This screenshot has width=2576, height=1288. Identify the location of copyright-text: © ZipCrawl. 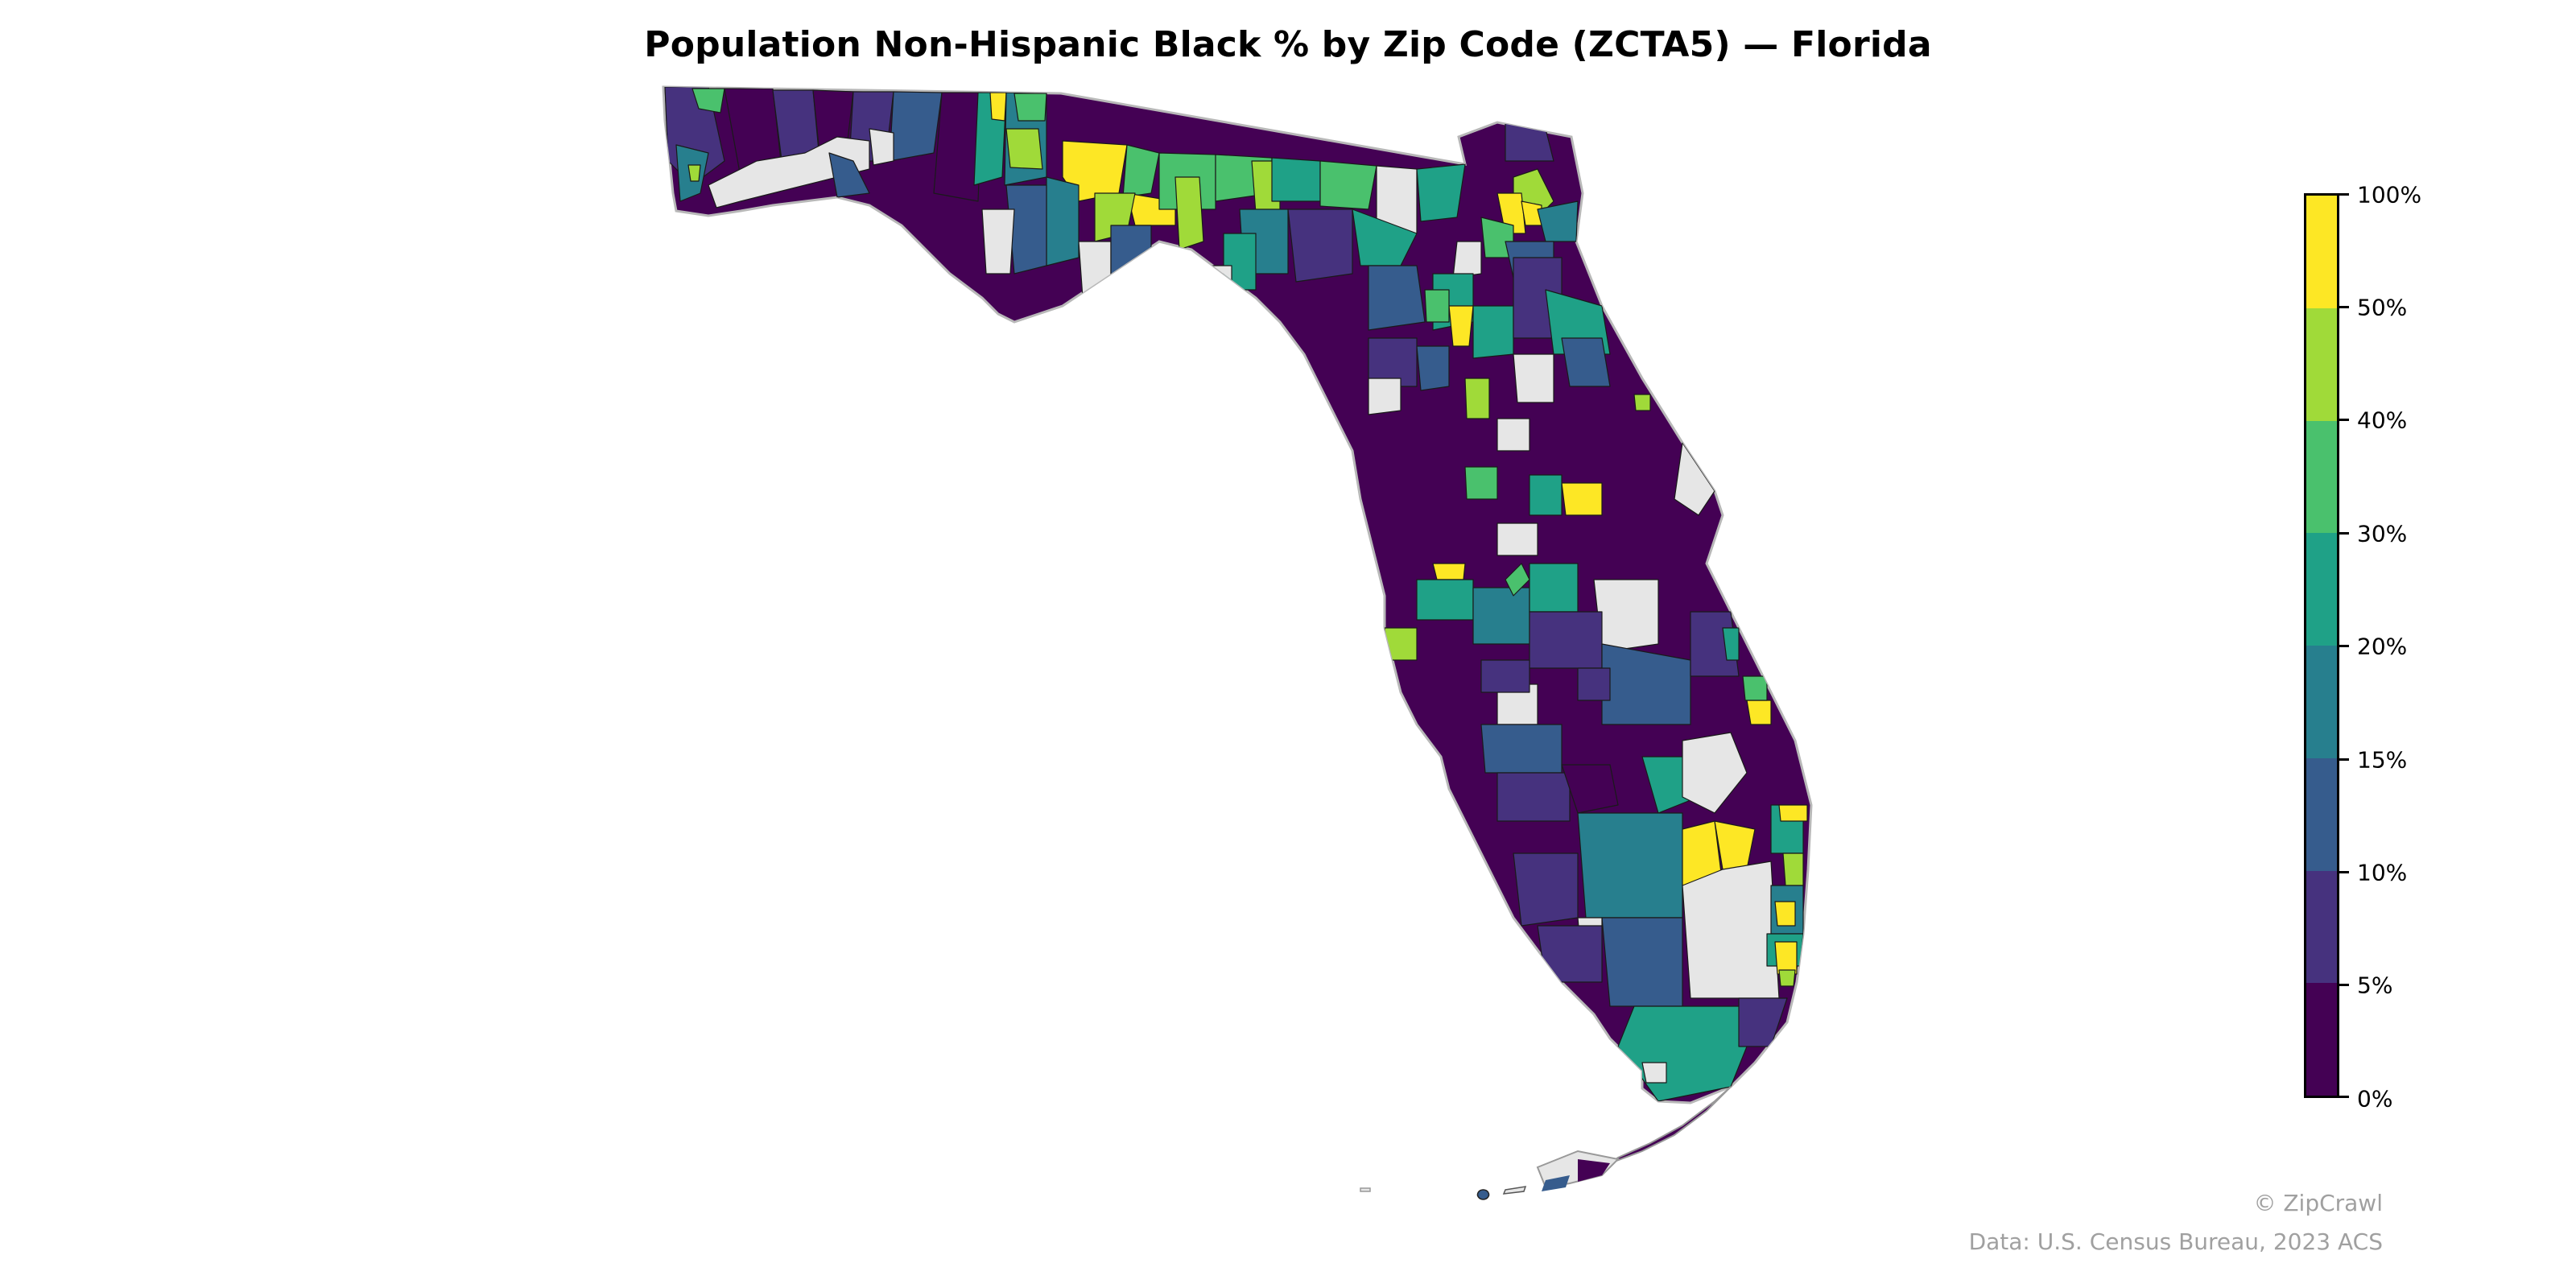
(2318, 1203).